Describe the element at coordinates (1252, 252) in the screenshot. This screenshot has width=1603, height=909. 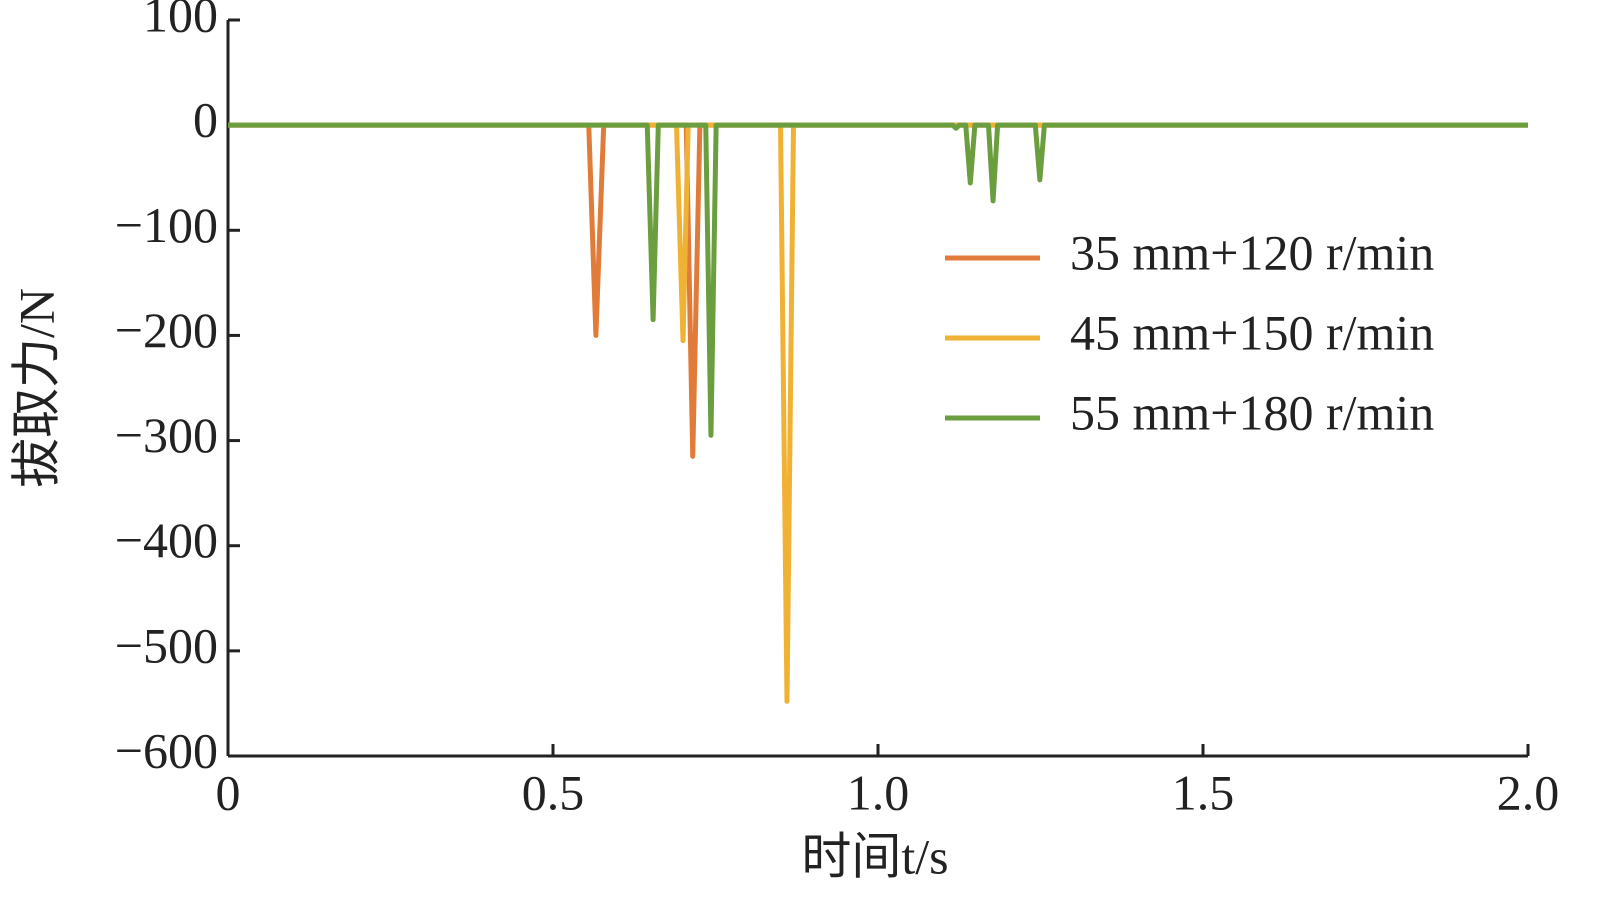
I see `legend-label: 35 mm+120 r/min` at that location.